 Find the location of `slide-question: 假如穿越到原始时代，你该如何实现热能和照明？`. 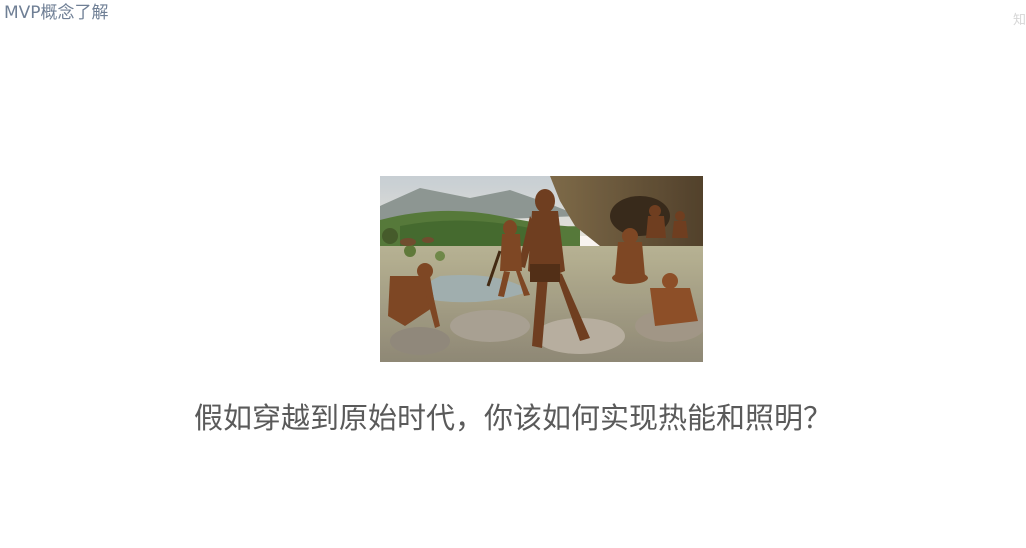

slide-question: 假如穿越到原始时代，你该如何实现热能和照明？ is located at coordinates (512, 418).